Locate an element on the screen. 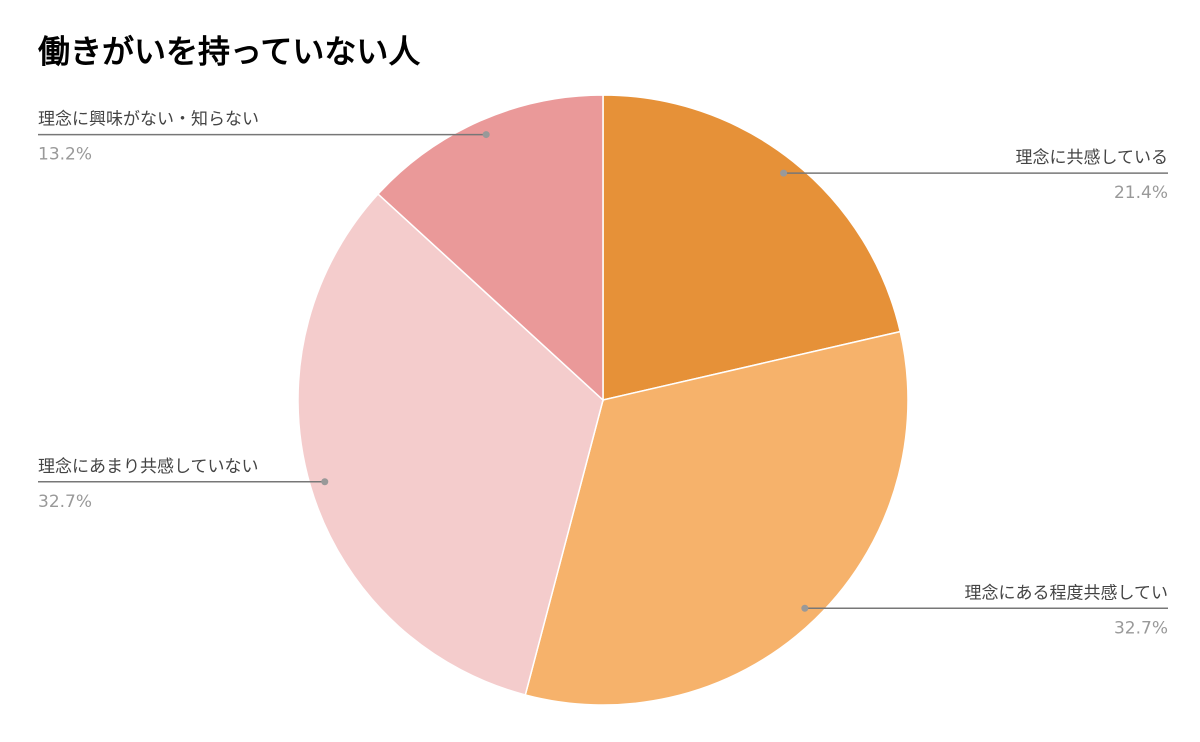 This screenshot has height=742, width=1200. slice-label: 理念にあまり共感していない is located at coordinates (148, 466).